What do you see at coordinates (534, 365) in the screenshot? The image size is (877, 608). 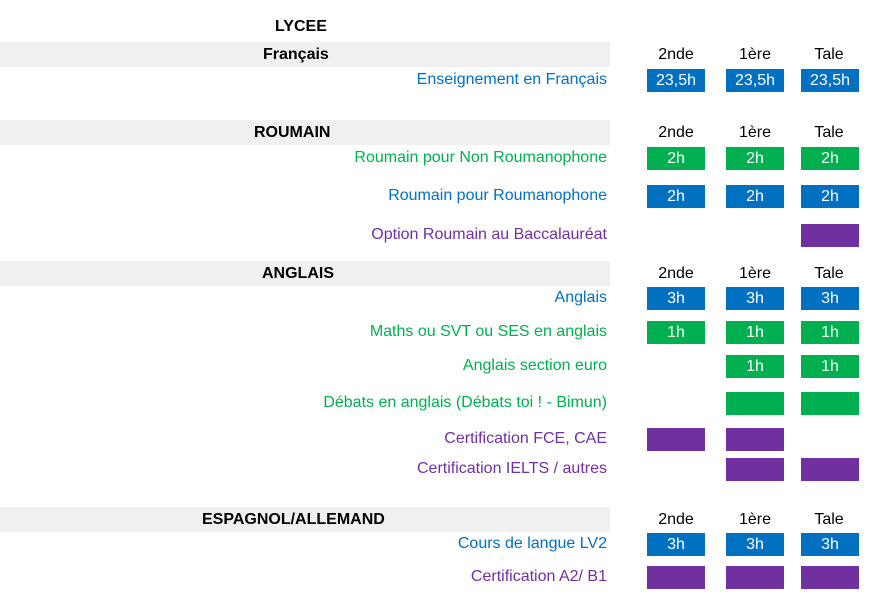 I see `row-label: Anglais section euro` at bounding box center [534, 365].